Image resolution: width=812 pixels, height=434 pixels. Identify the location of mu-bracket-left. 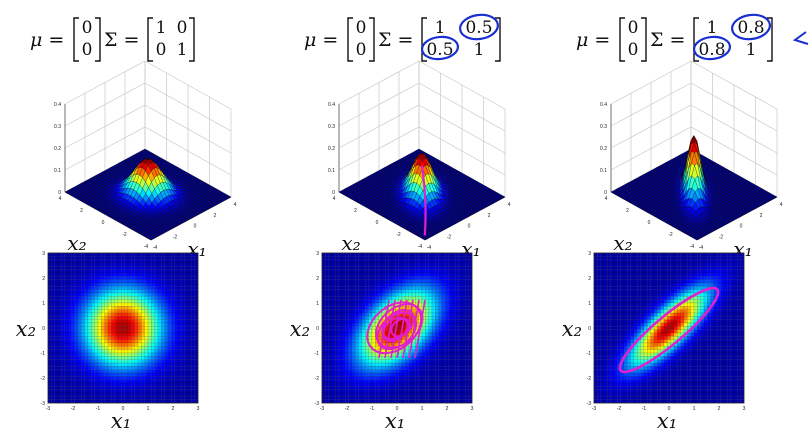
(350, 39).